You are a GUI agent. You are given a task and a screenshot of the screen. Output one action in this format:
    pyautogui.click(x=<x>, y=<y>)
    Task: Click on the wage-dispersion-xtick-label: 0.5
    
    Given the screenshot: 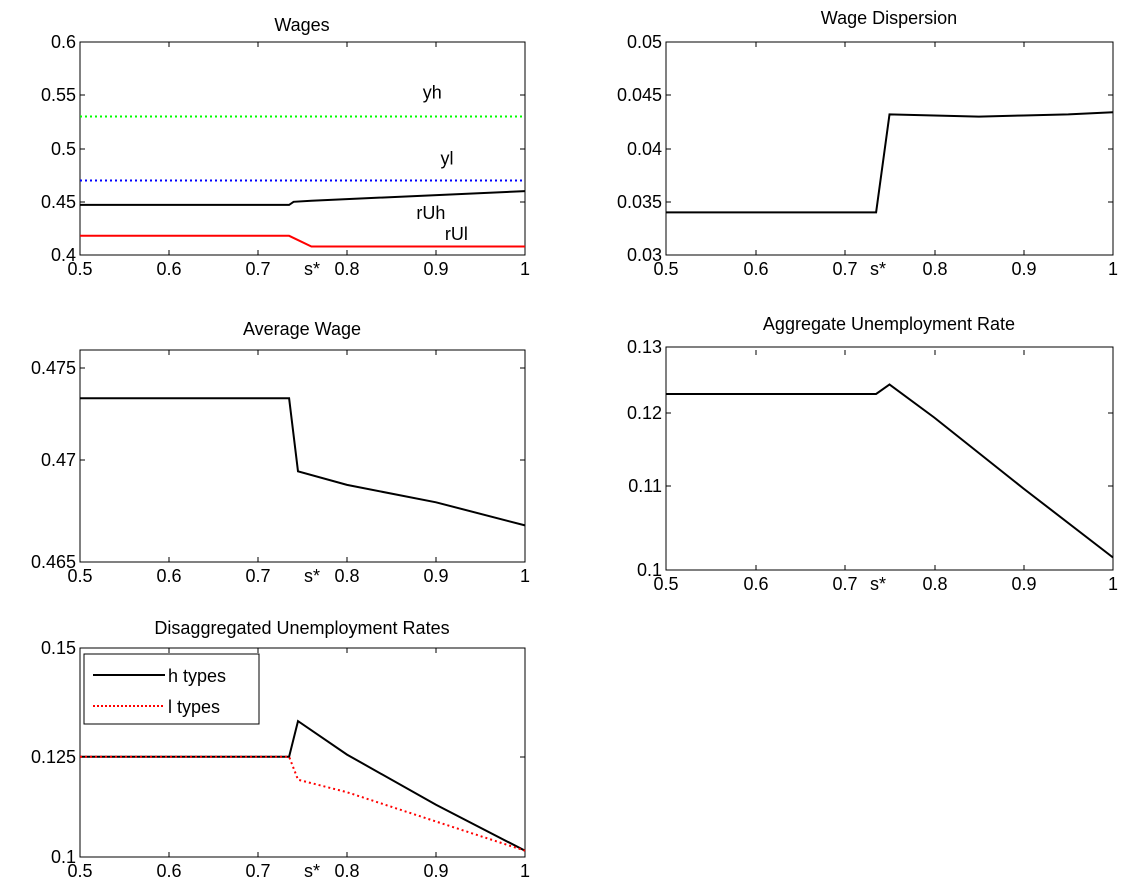 What is the action you would take?
    pyautogui.click(x=665, y=269)
    